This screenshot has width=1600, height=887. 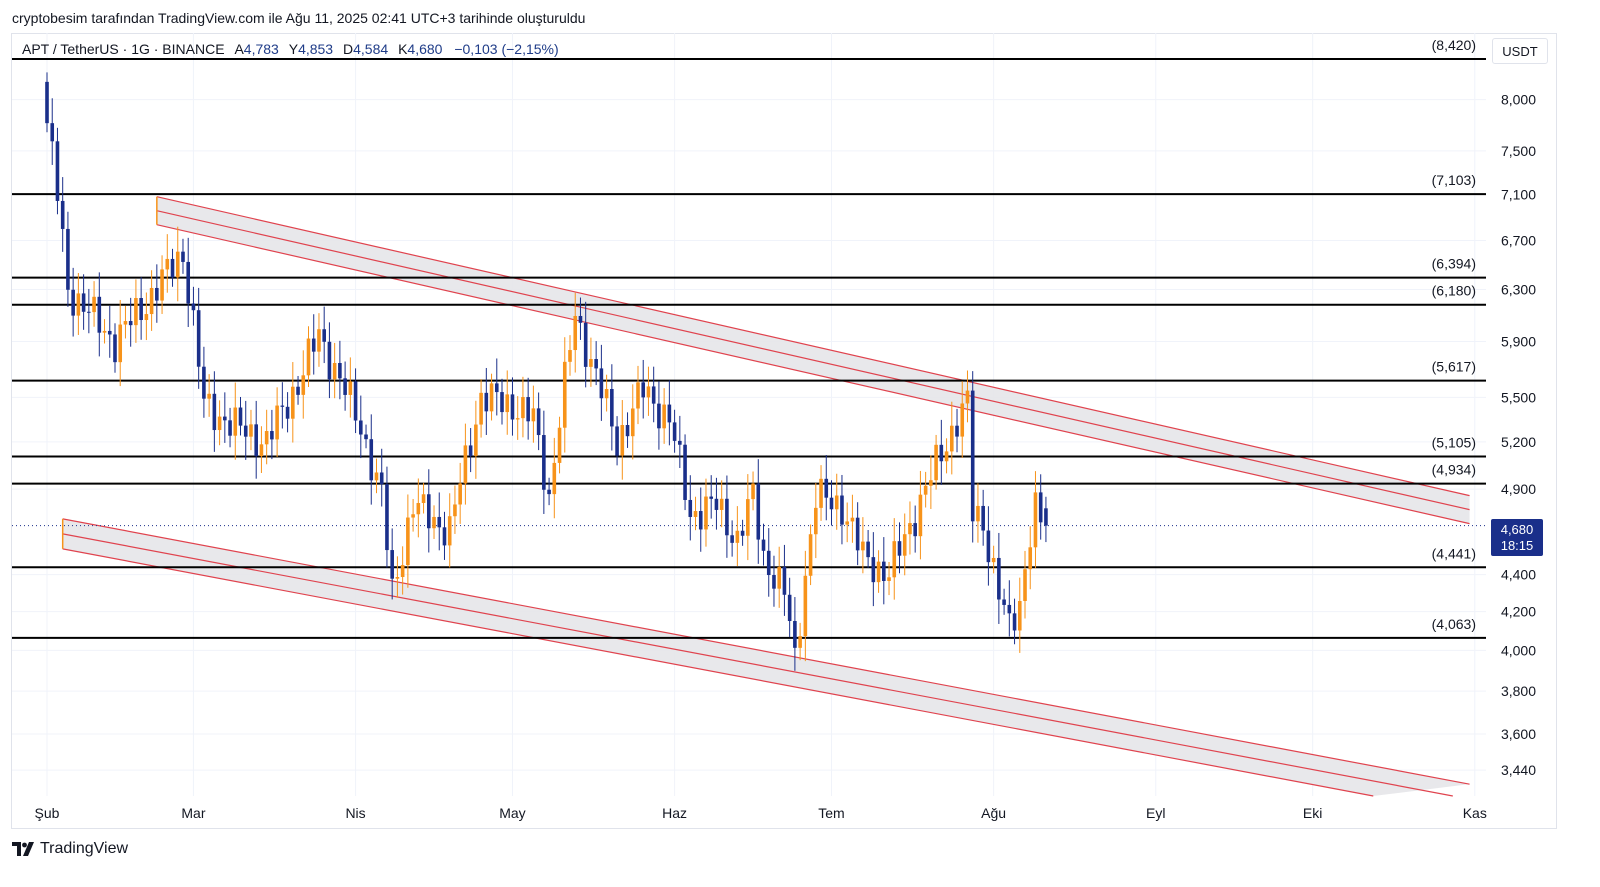 I want to click on level-label: (5,617), so click(x=1454, y=367).